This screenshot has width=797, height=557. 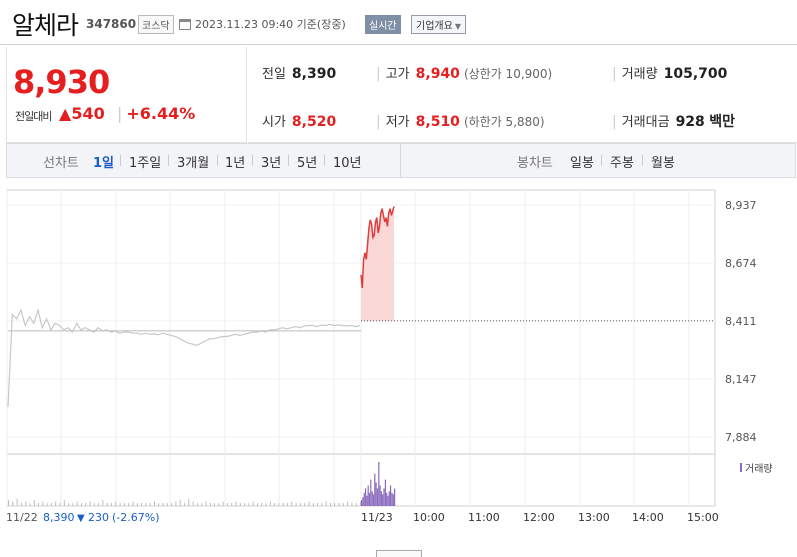 What do you see at coordinates (663, 163) in the screenshot?
I see `tab-monthly-candle: 월봉` at bounding box center [663, 163].